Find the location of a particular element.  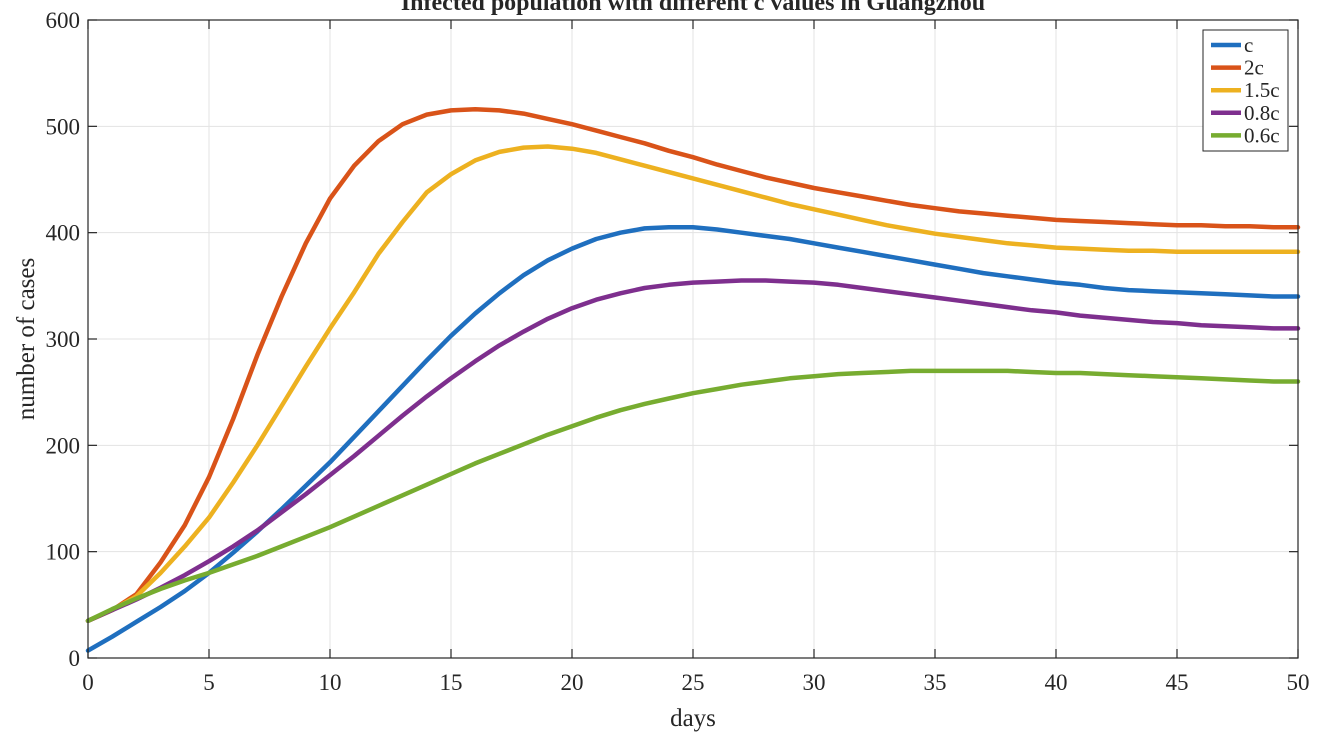

y-tick-label: 500 is located at coordinates (63, 126).